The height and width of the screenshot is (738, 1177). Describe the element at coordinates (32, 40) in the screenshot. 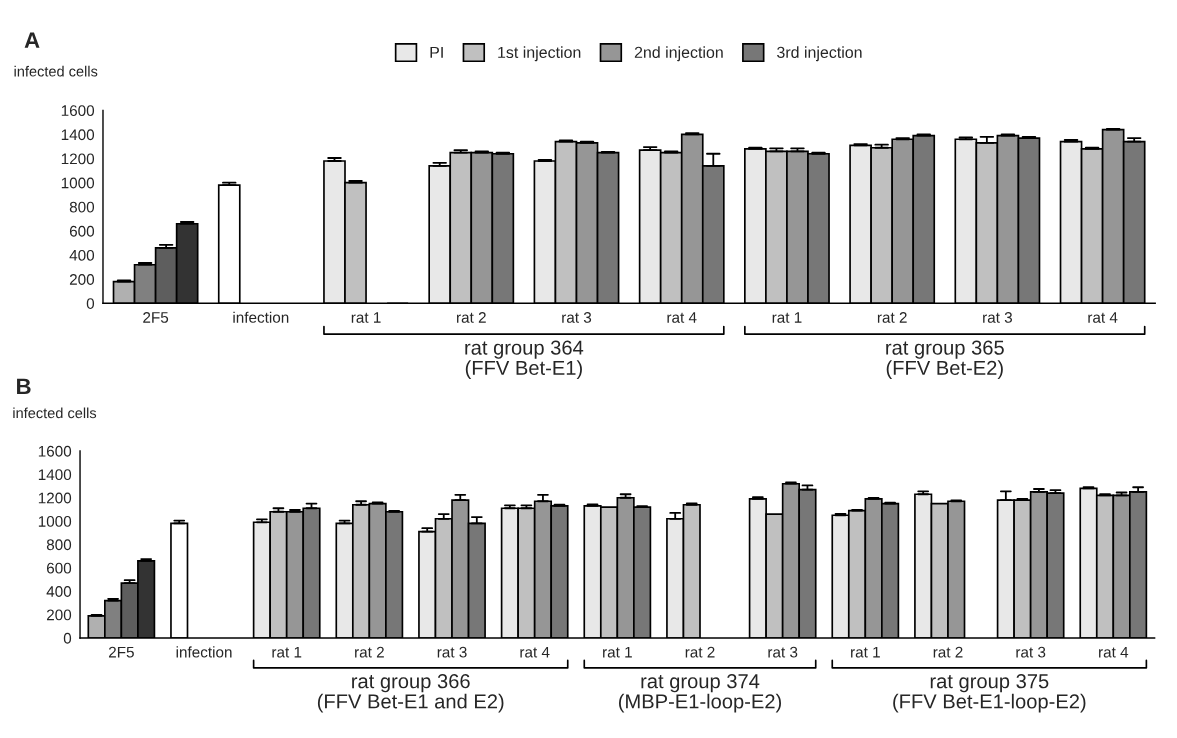

I see `chart-title: A` at that location.